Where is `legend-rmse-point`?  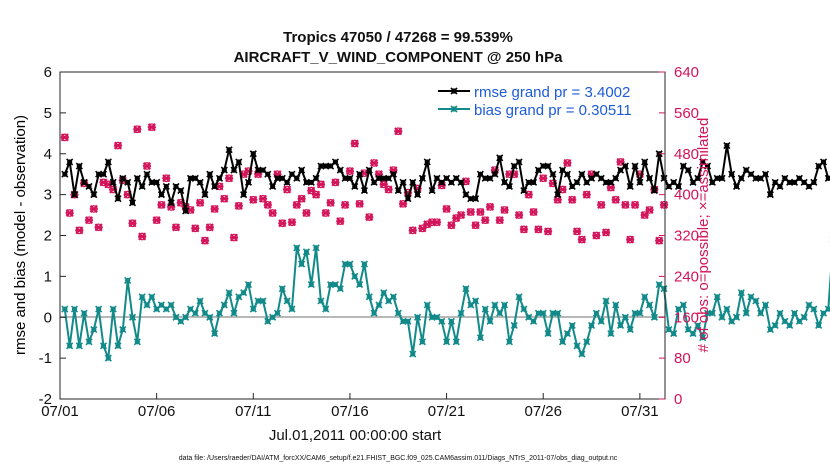
legend-rmse-point is located at coordinates (454, 91).